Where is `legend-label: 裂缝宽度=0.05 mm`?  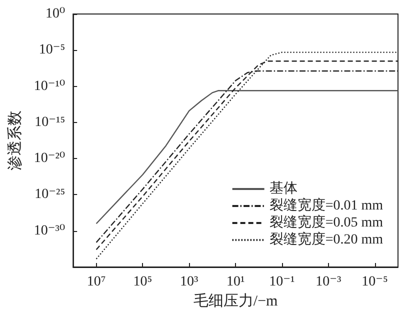 legend-label: 裂缝宽度=0.05 mm is located at coordinates (326, 222).